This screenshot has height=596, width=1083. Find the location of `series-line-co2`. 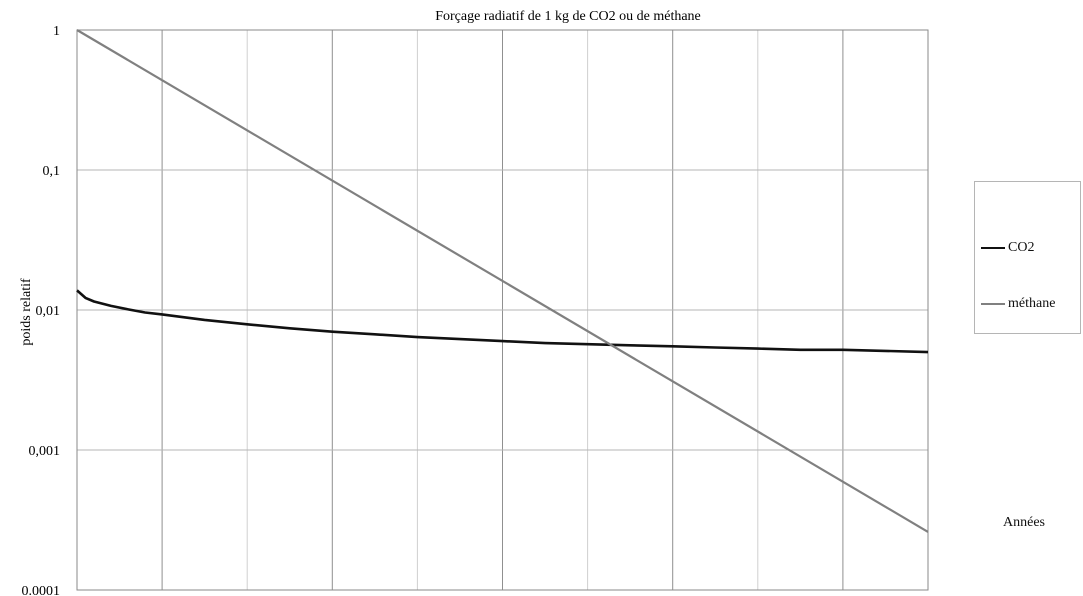

series-line-co2 is located at coordinates (502, 321).